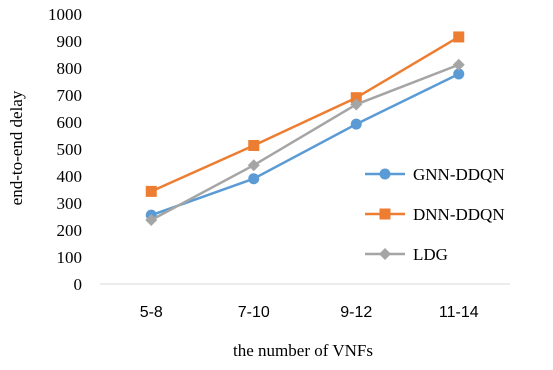  Describe the element at coordinates (303, 350) in the screenshot. I see `x-axis-label: the number of VNFs` at that location.